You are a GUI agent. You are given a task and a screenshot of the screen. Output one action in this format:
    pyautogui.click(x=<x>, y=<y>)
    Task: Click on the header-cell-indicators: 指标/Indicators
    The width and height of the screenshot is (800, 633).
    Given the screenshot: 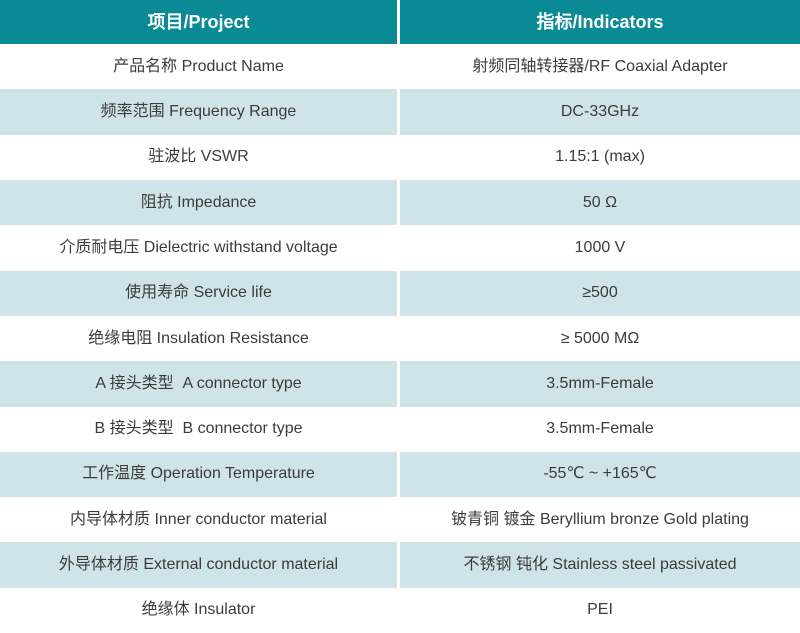 What is the action you would take?
    pyautogui.click(x=600, y=22)
    